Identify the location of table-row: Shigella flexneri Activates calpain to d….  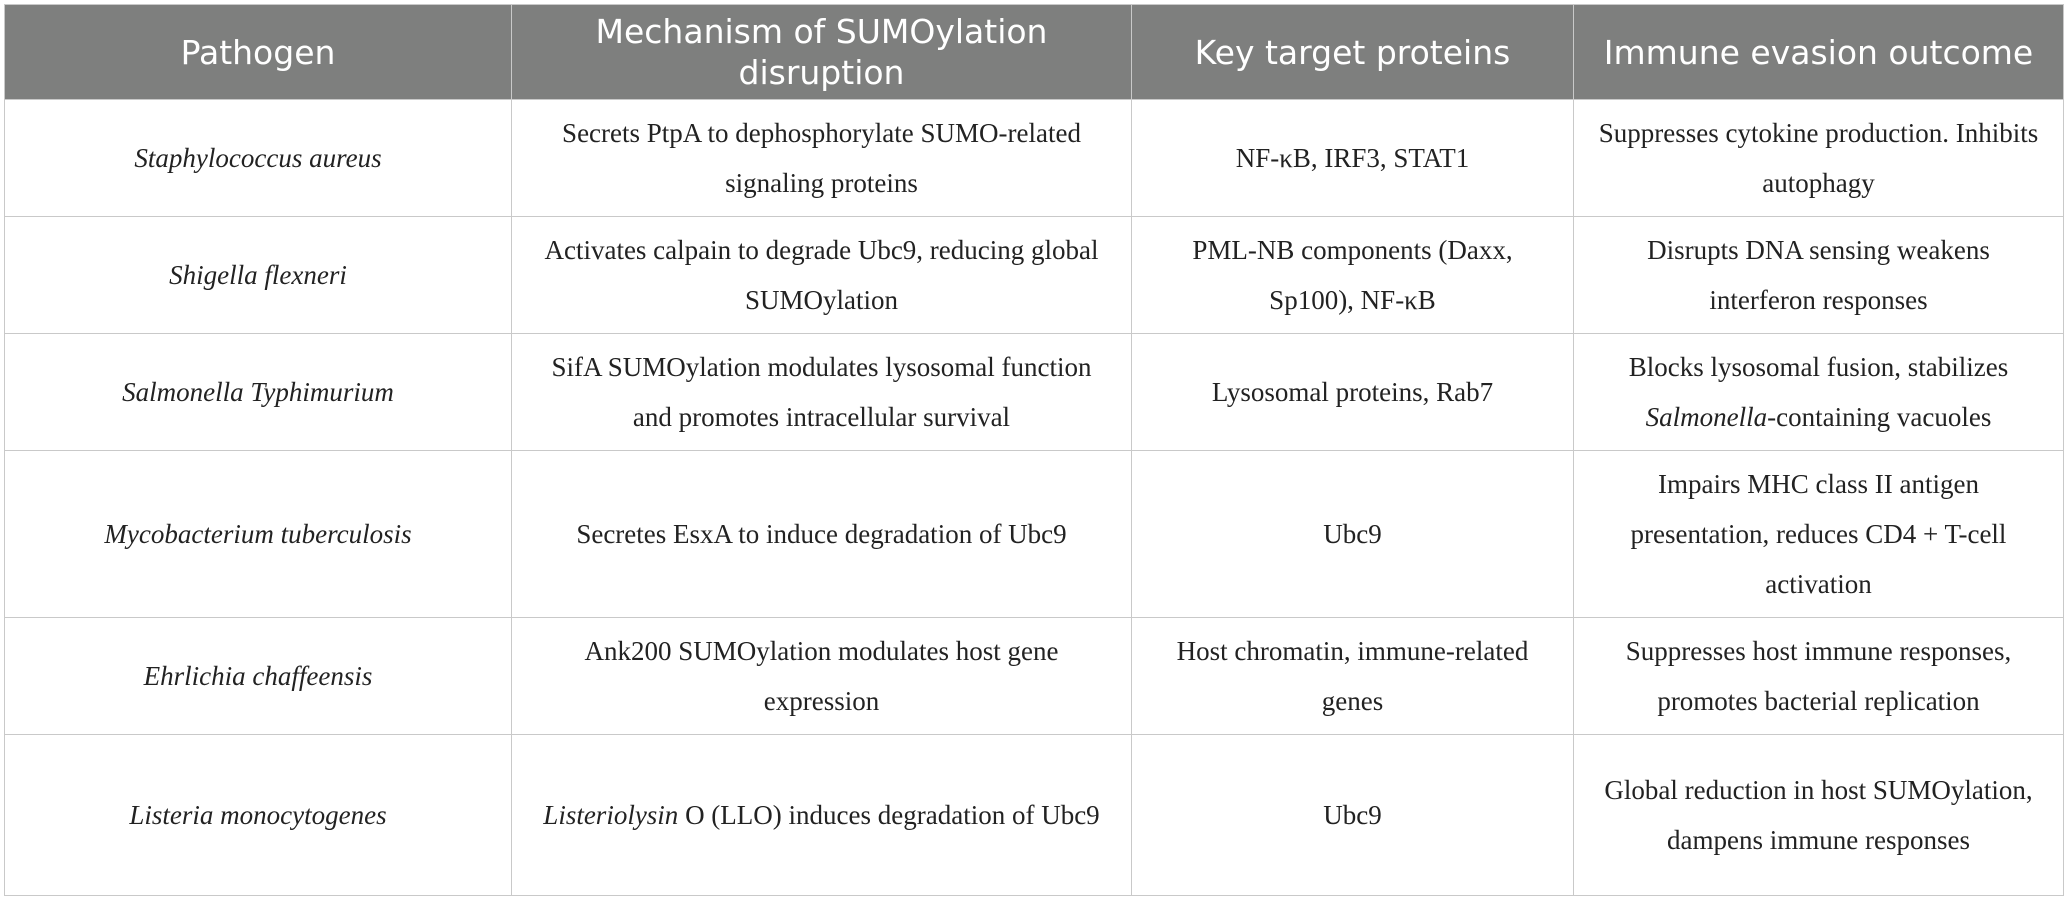
(1034, 275).